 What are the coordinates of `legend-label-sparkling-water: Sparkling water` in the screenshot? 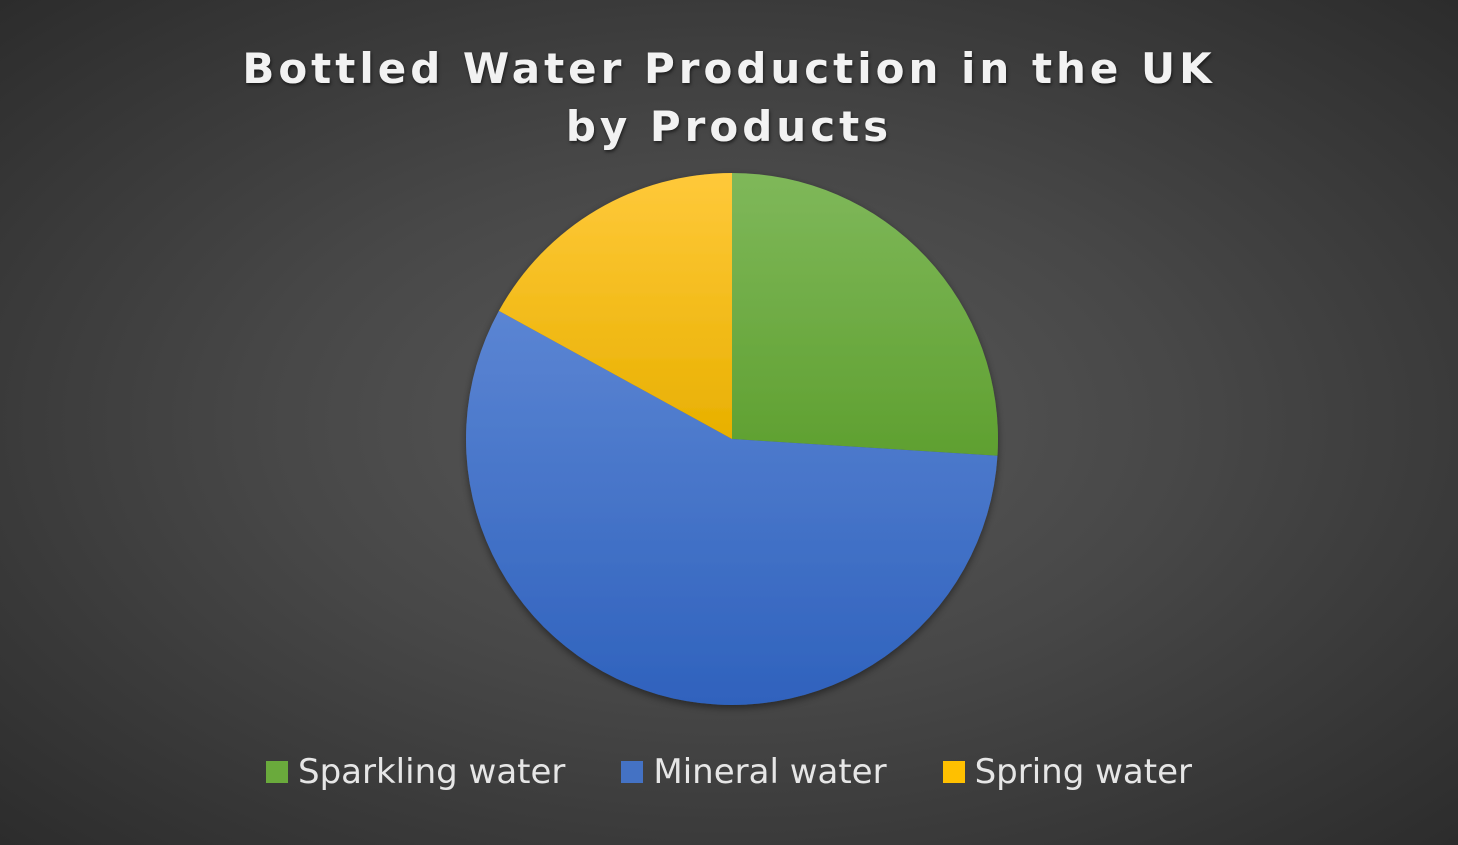 It's located at (432, 772).